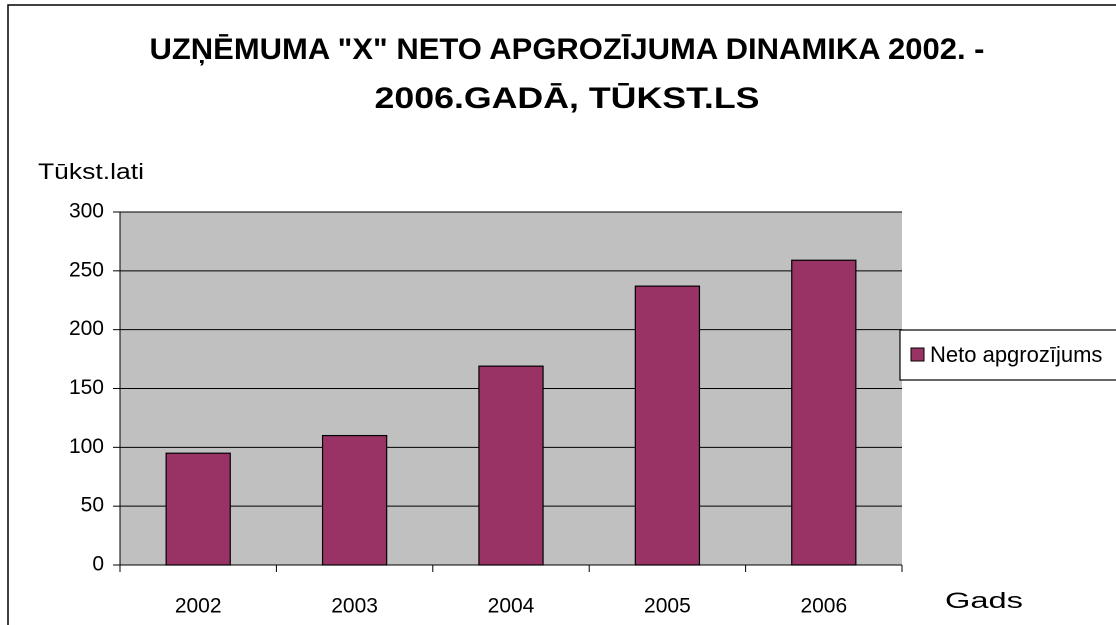  What do you see at coordinates (86, 211) in the screenshot?
I see `y-tick-label: 300` at bounding box center [86, 211].